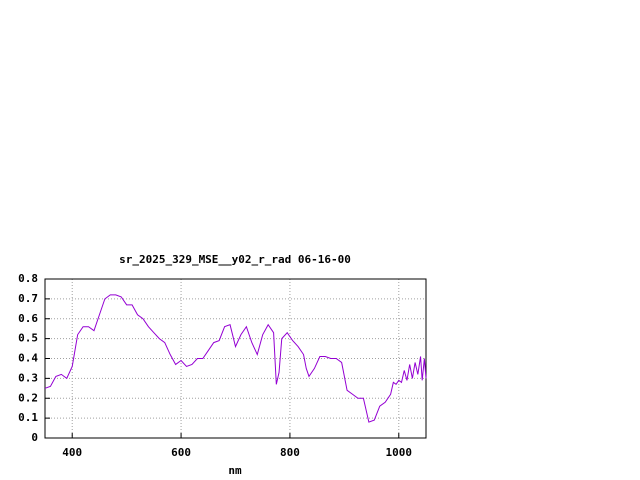  What do you see at coordinates (72, 452) in the screenshot?
I see `x-tick-label: 400` at bounding box center [72, 452].